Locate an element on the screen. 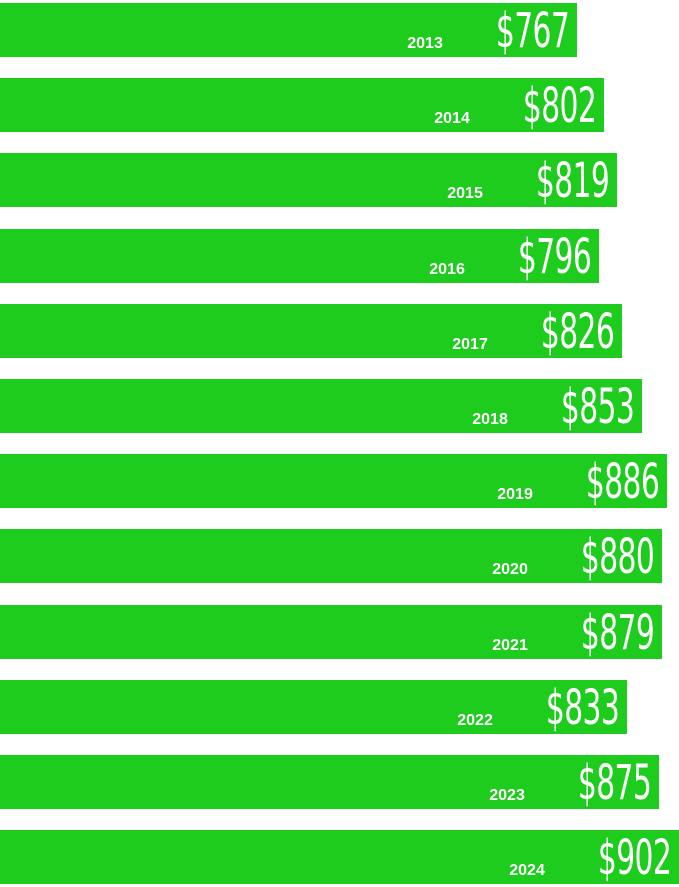  bar-labels: 2021 $879 is located at coordinates (573, 632).